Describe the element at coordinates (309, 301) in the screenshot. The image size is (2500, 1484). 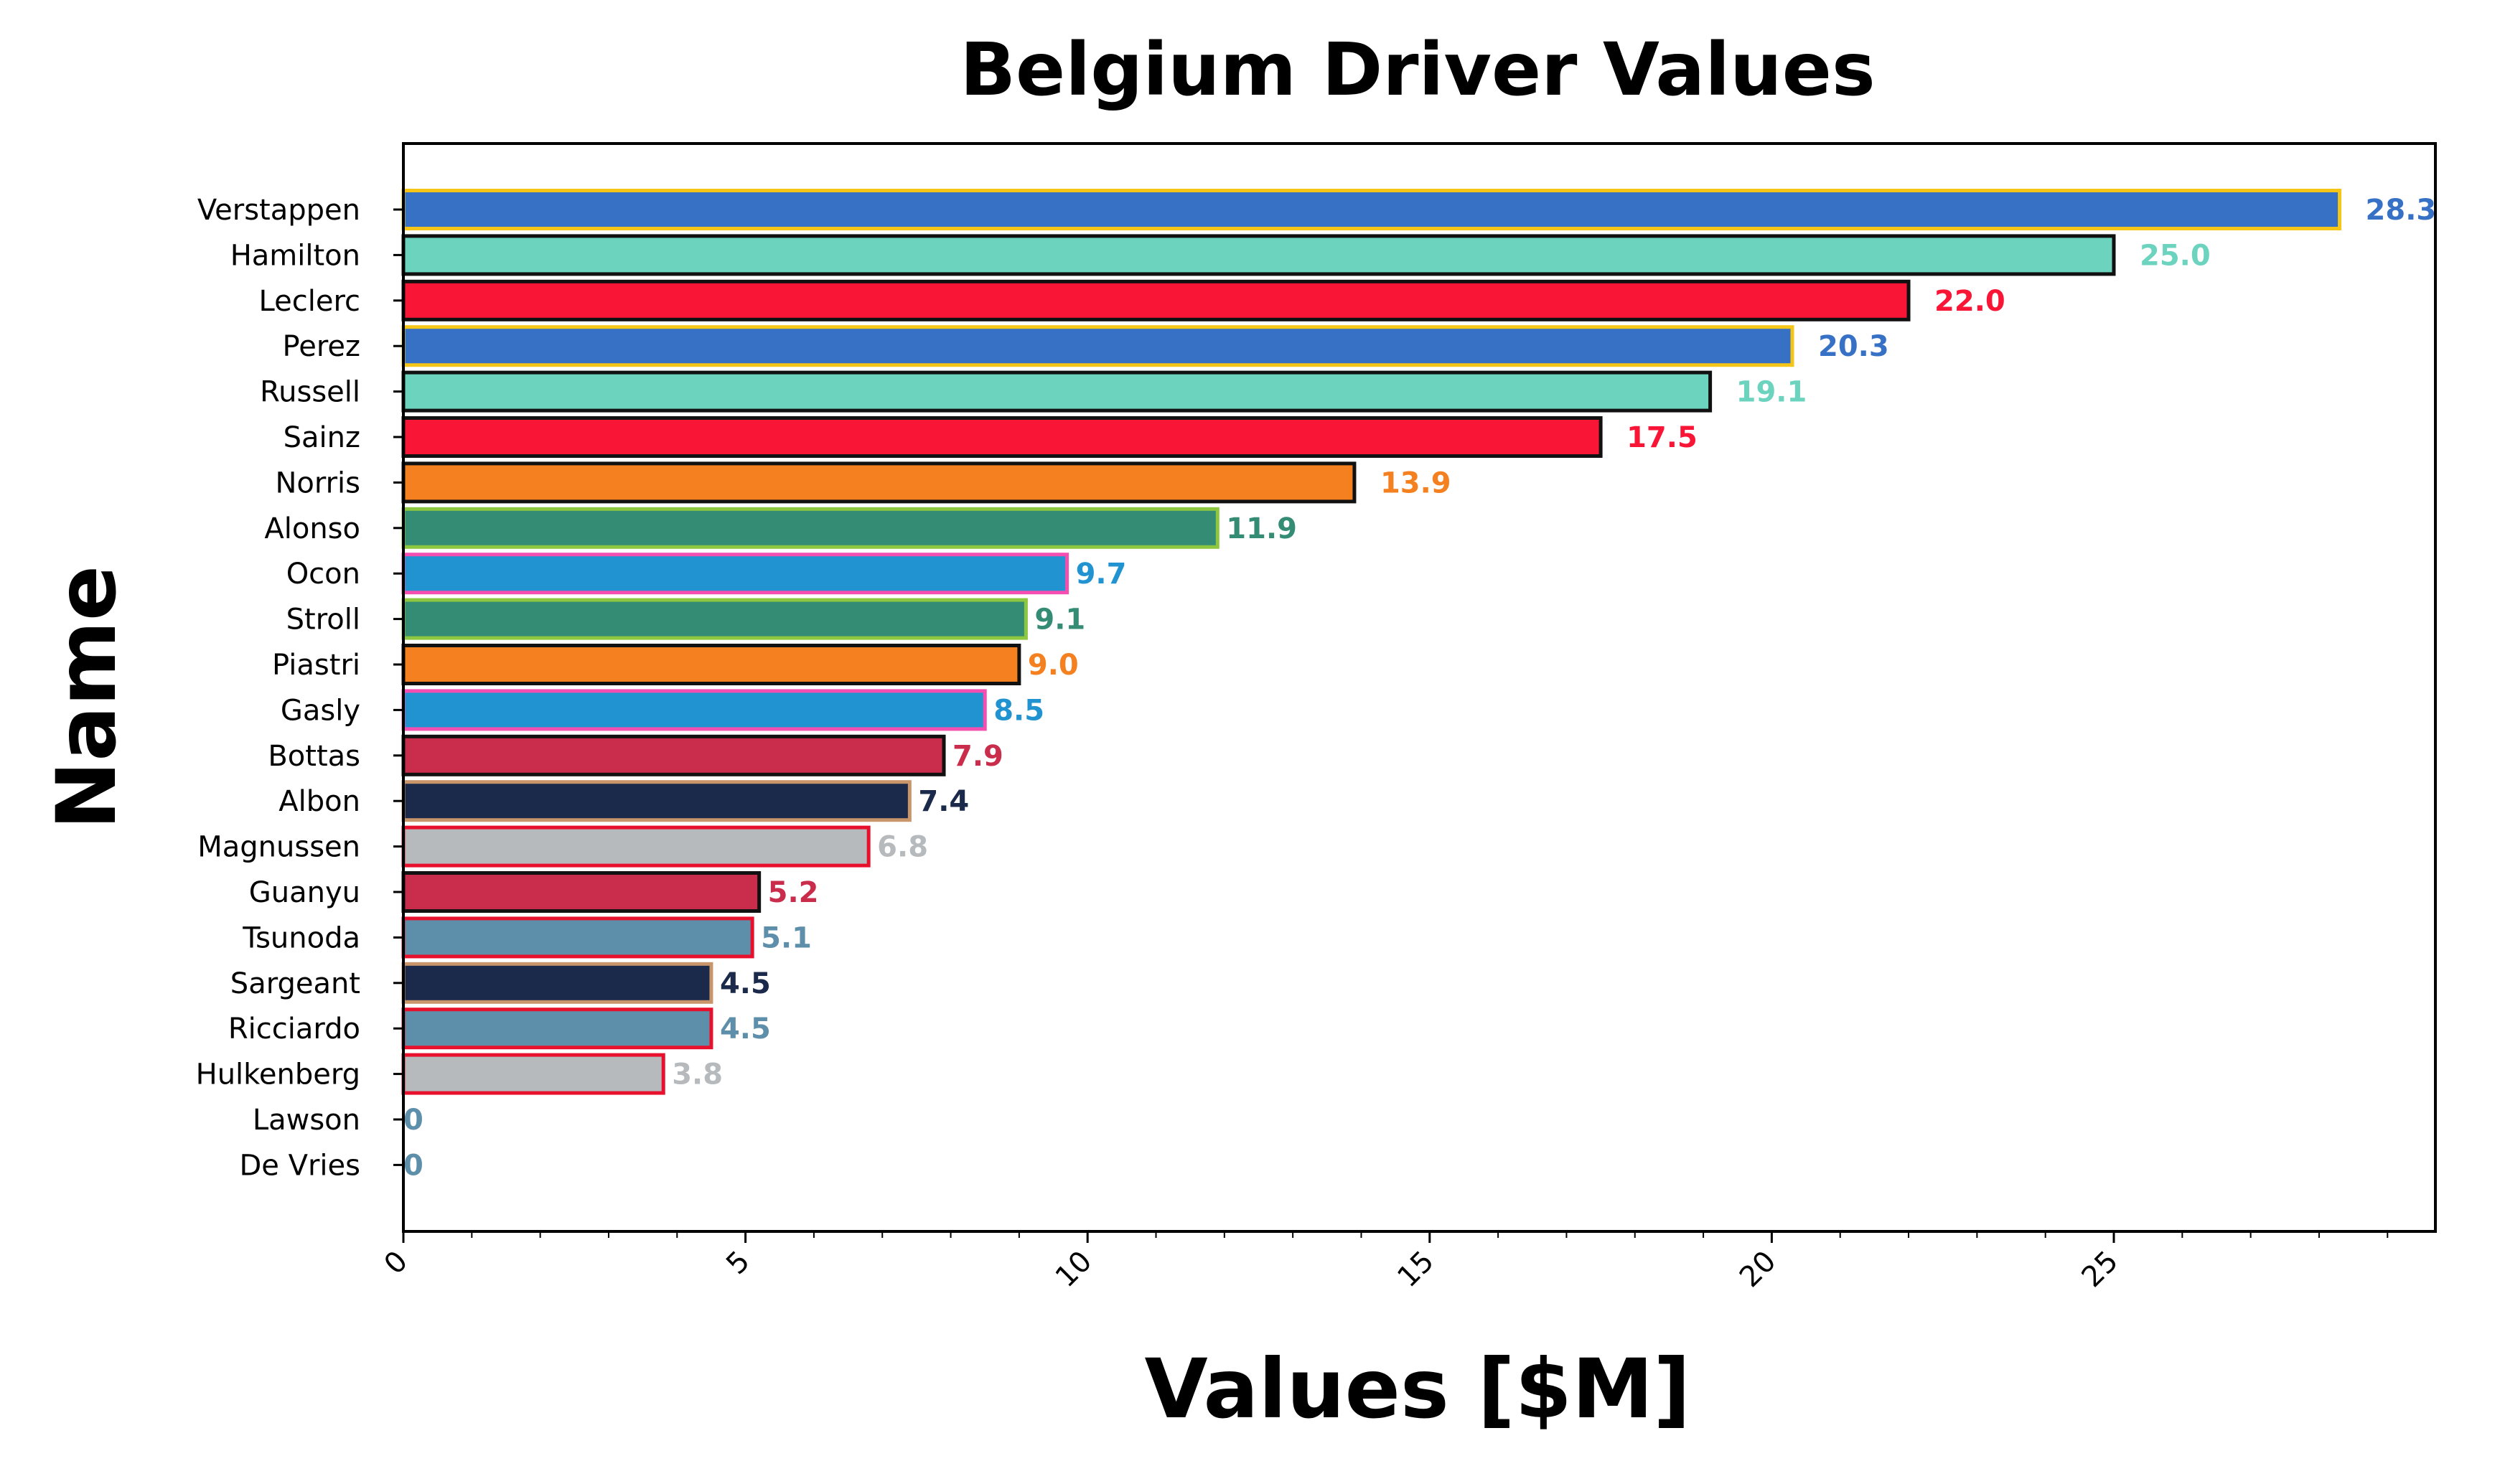
I see `y-tick-label: Leclerc` at that location.